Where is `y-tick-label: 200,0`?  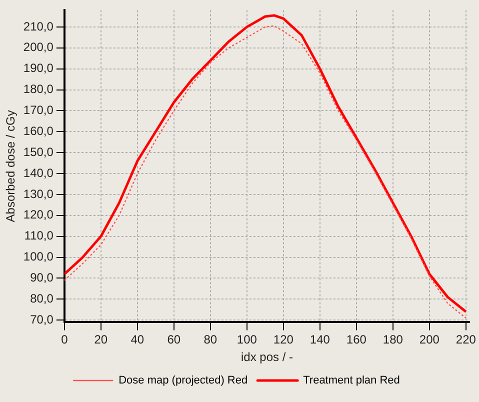 y-tick-label: 200,0 is located at coordinates (38, 47).